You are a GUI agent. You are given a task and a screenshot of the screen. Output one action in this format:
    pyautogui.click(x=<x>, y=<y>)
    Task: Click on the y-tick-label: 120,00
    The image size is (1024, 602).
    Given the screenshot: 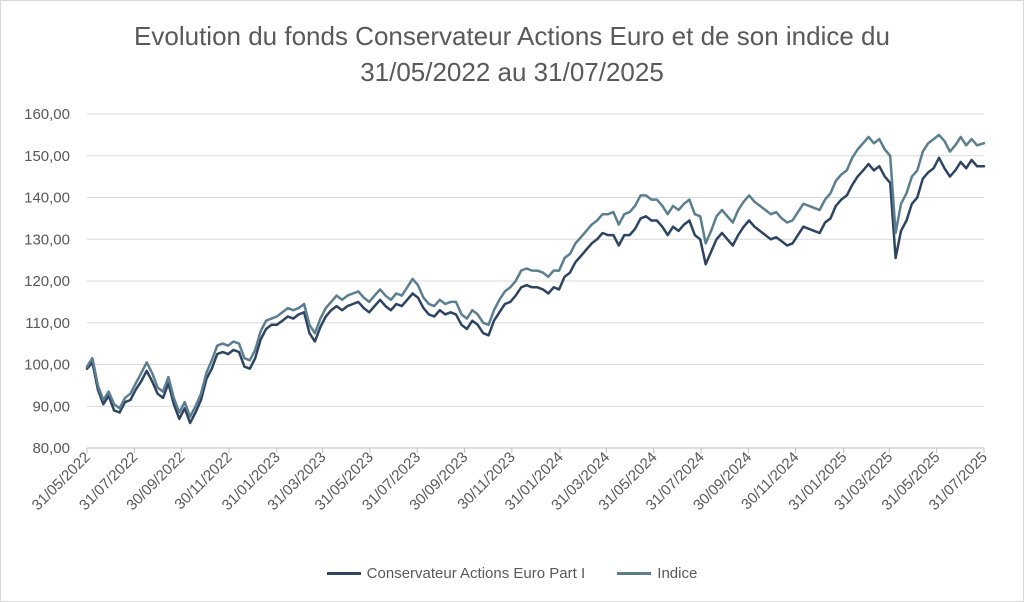 What is the action you would take?
    pyautogui.click(x=47, y=281)
    